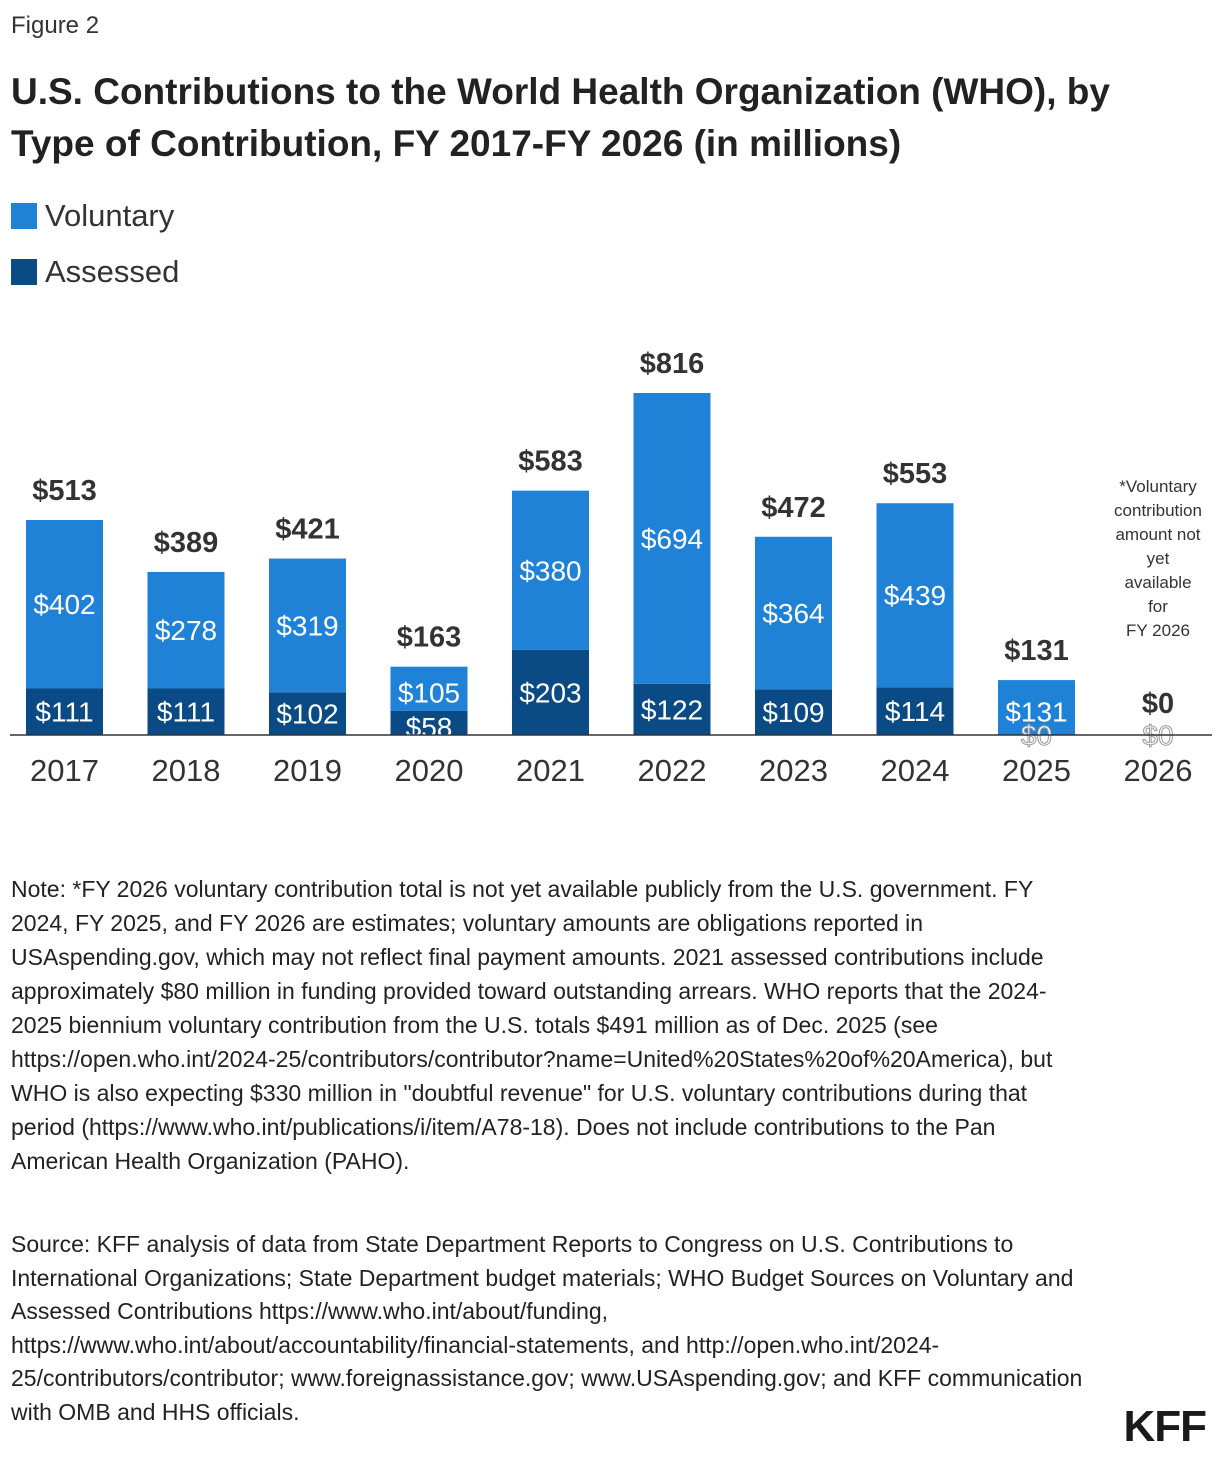  What do you see at coordinates (110, 215) in the screenshot?
I see `legend-label-voluntary: Voluntary` at bounding box center [110, 215].